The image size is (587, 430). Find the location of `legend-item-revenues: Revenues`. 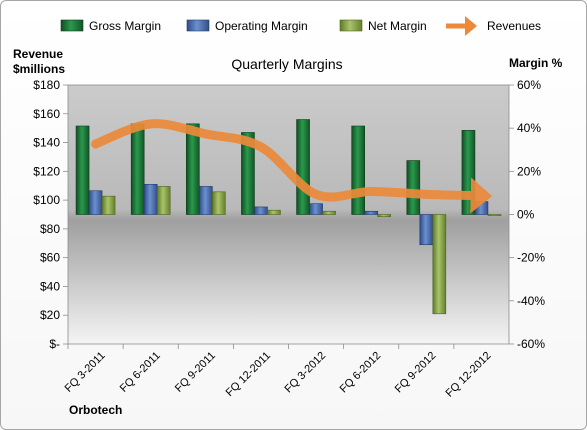

legend-item-revenues: Revenues is located at coordinates (493, 26).